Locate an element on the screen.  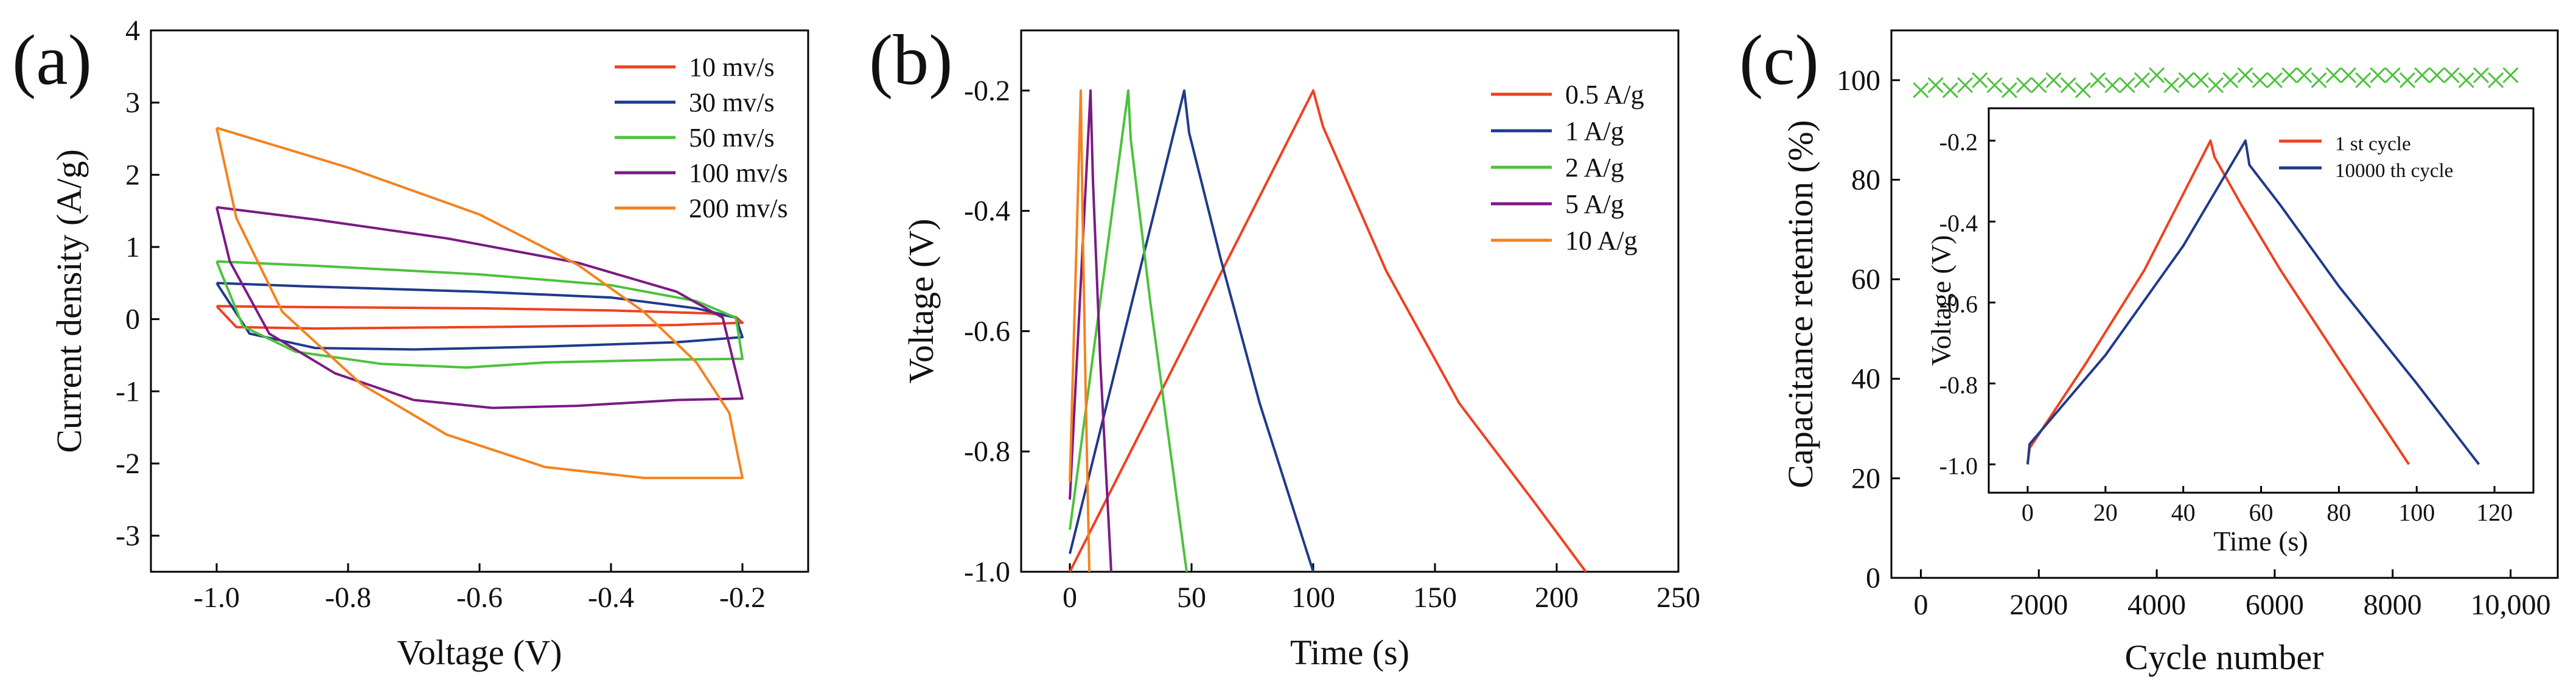
inset-curve-10000-th-cycle is located at coordinates (2253, 302).